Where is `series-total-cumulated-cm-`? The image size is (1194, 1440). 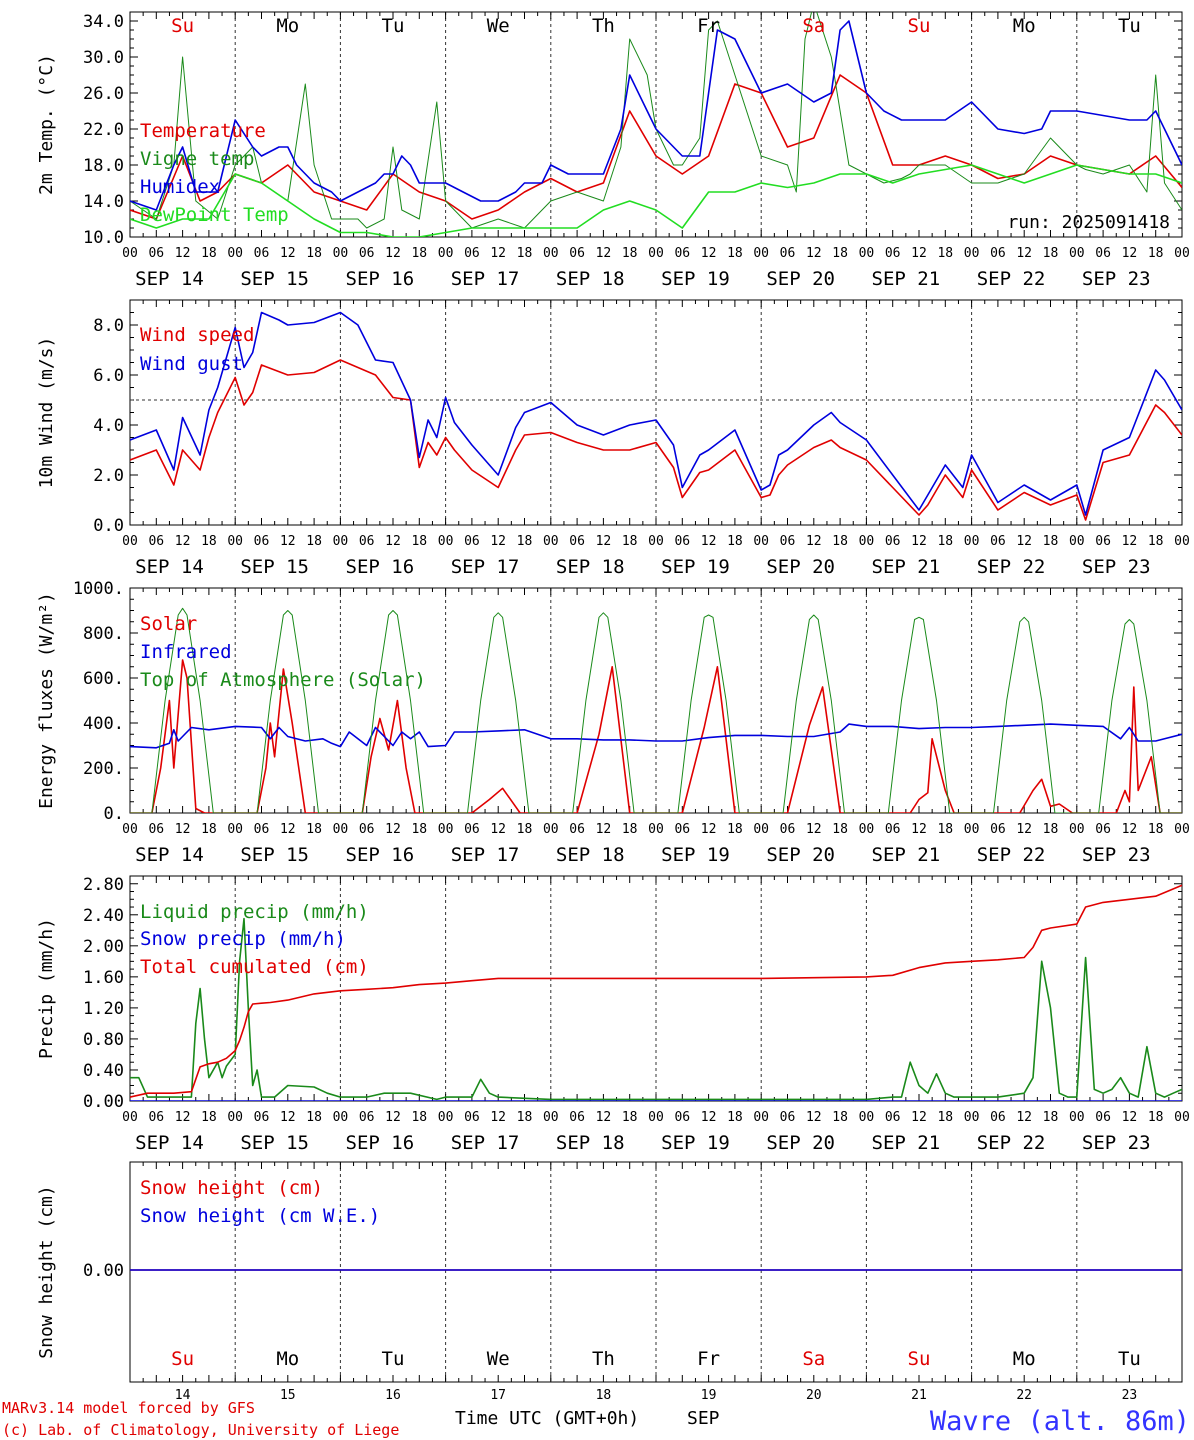 series-total-cumulated-cm- is located at coordinates (656, 991).